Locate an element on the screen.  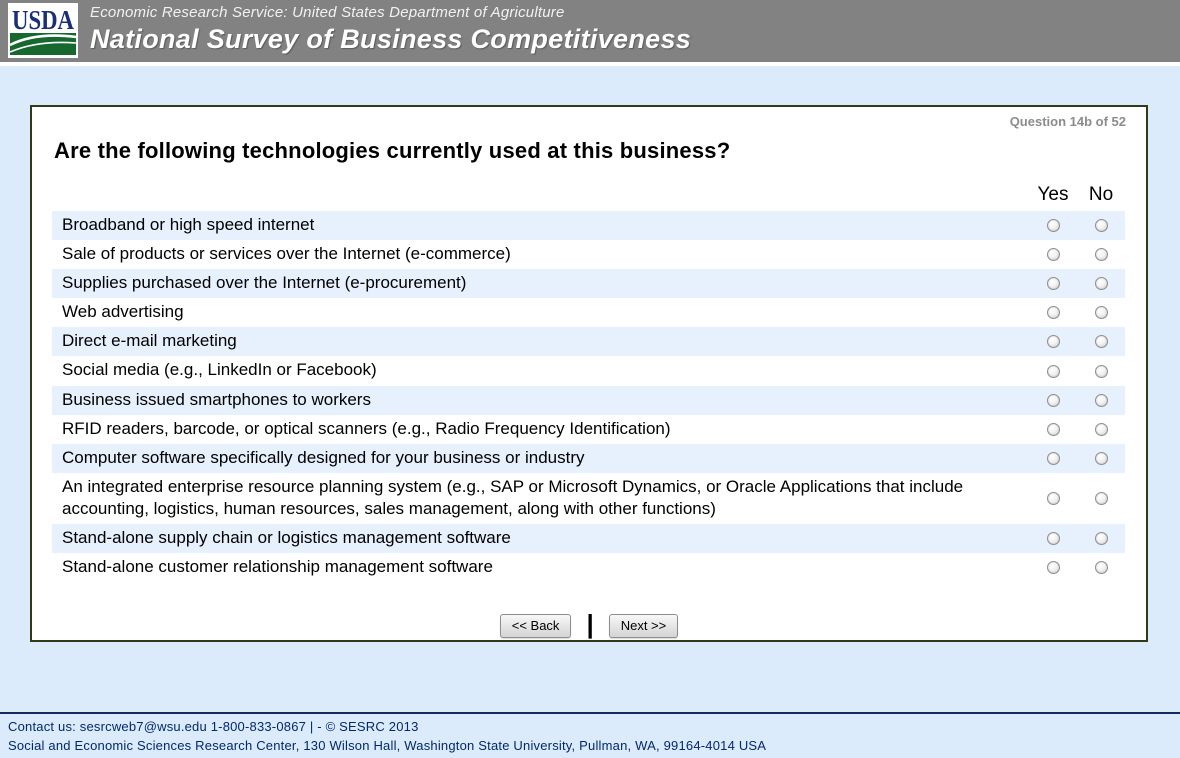
table-row: Business issued smartphones to workers is located at coordinates (588, 400).